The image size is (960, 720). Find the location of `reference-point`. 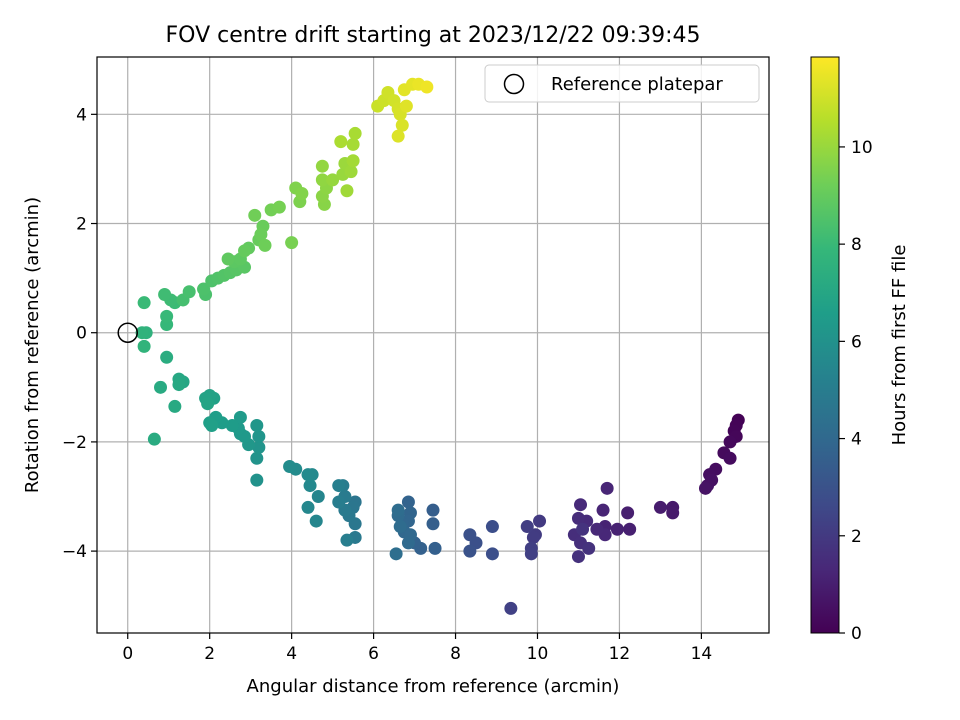

reference-point is located at coordinates (127, 332).